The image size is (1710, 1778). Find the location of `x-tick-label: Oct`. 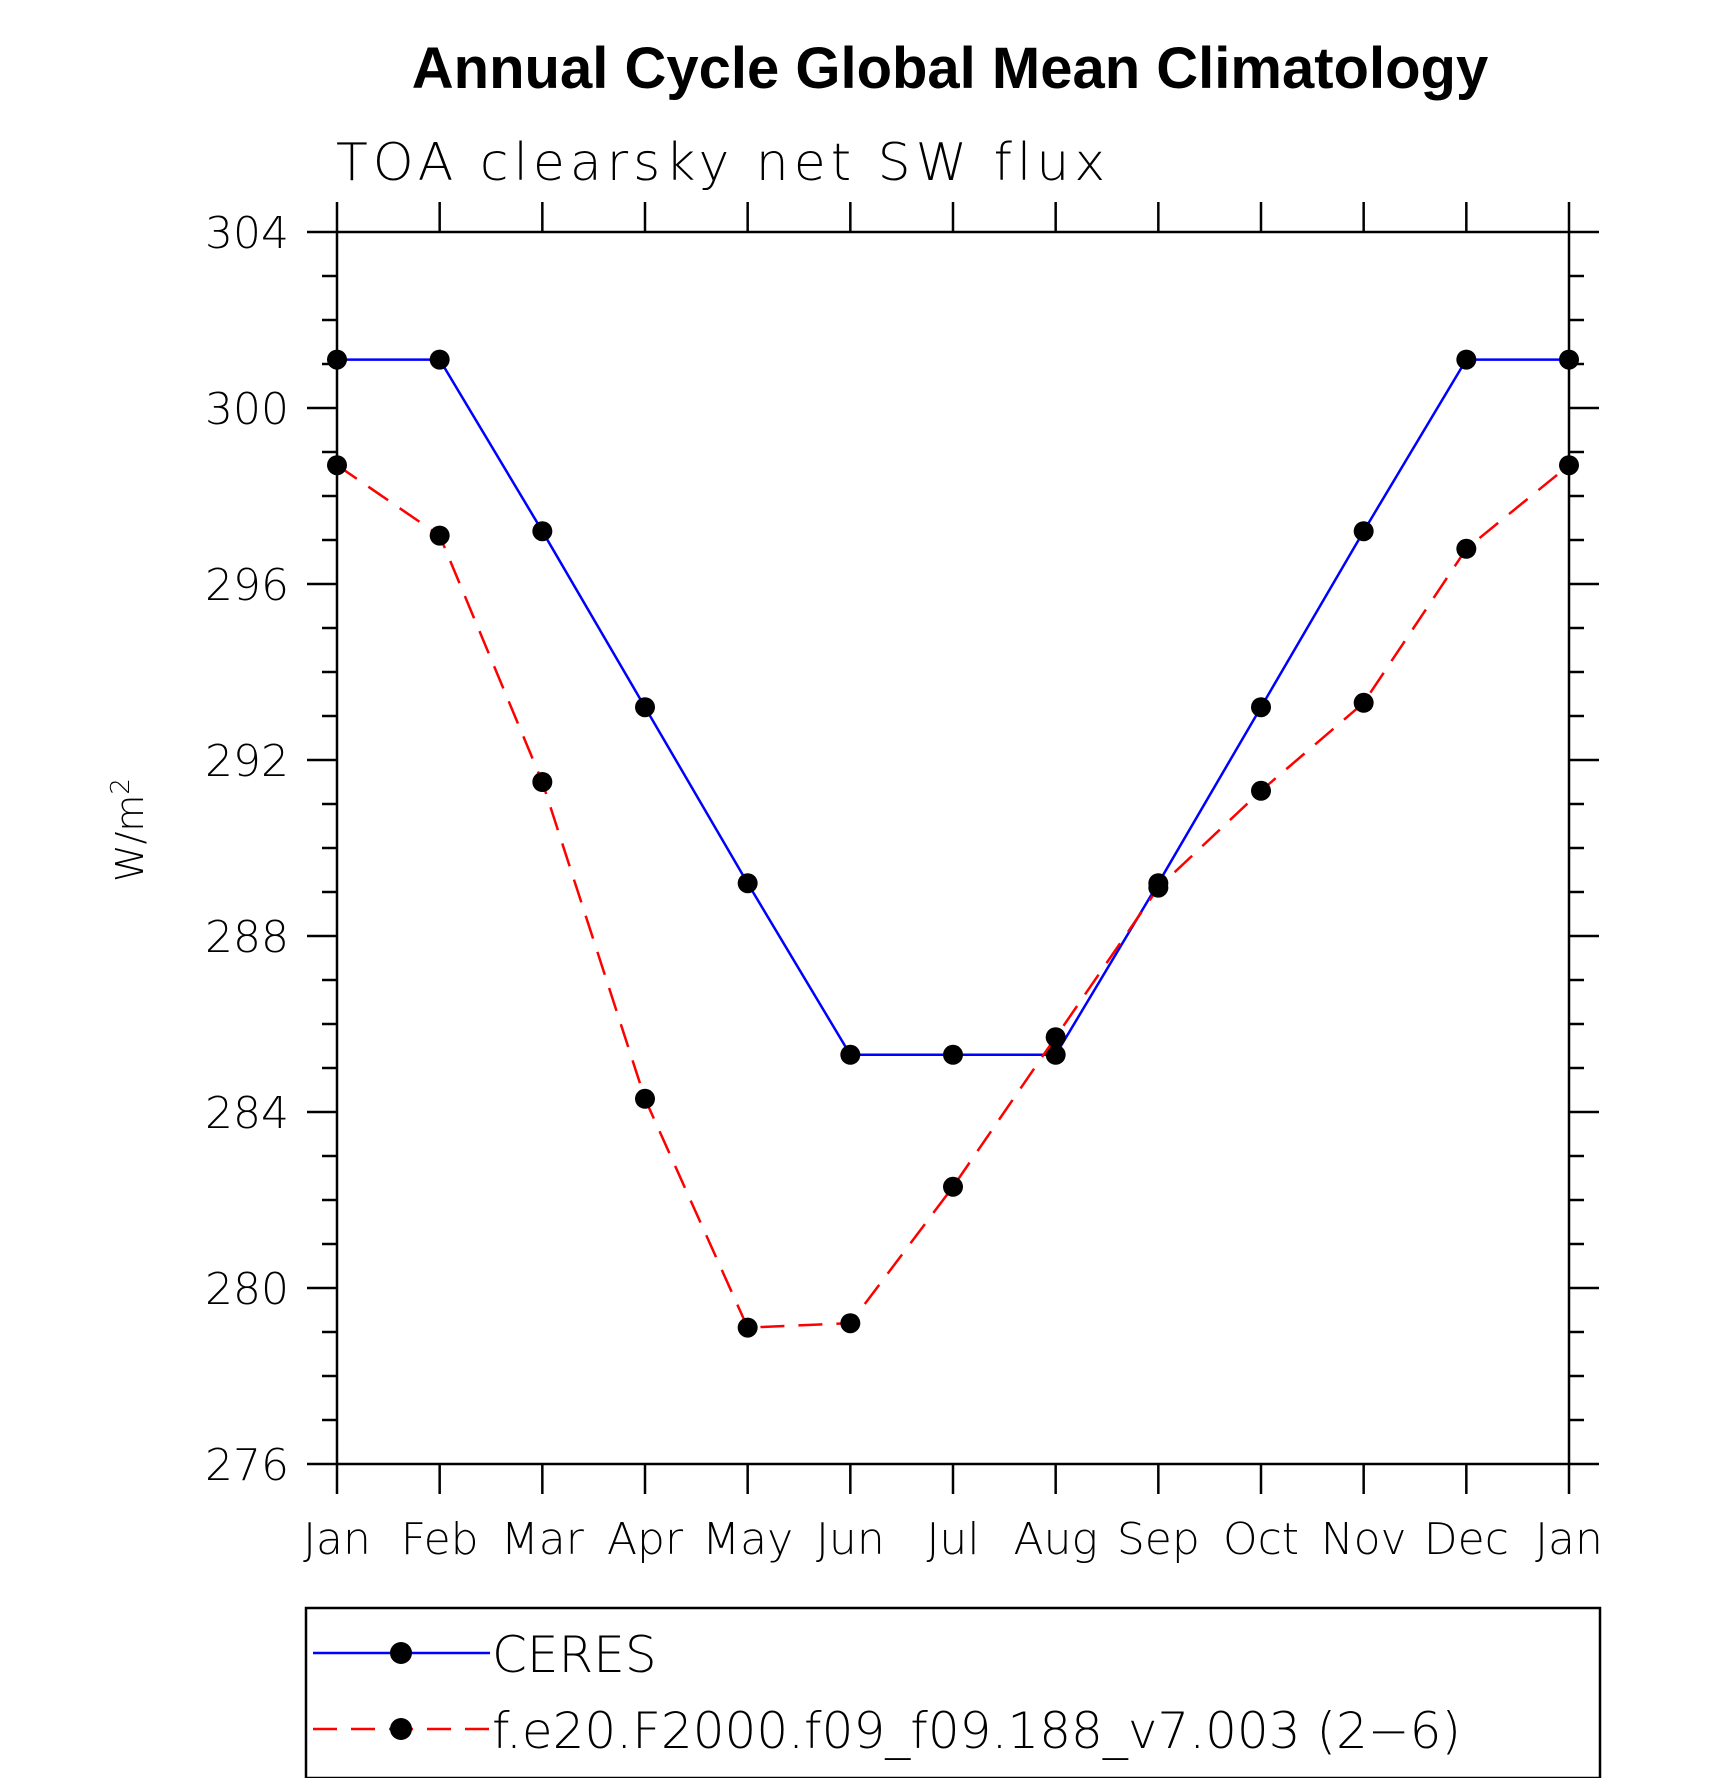

x-tick-label: Oct is located at coordinates (1261, 1539).